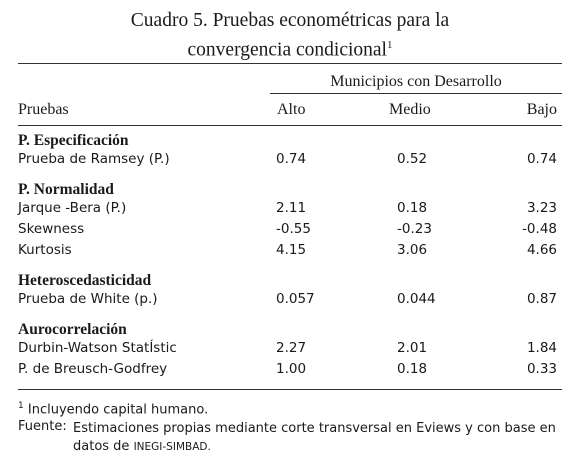 The width and height of the screenshot is (580, 464). I want to click on group-rule, so click(416, 93).